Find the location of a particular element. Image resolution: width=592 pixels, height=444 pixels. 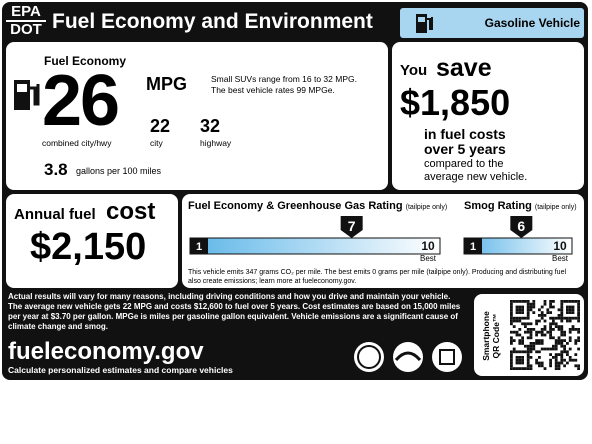

rating-value: 7 is located at coordinates (352, 226).